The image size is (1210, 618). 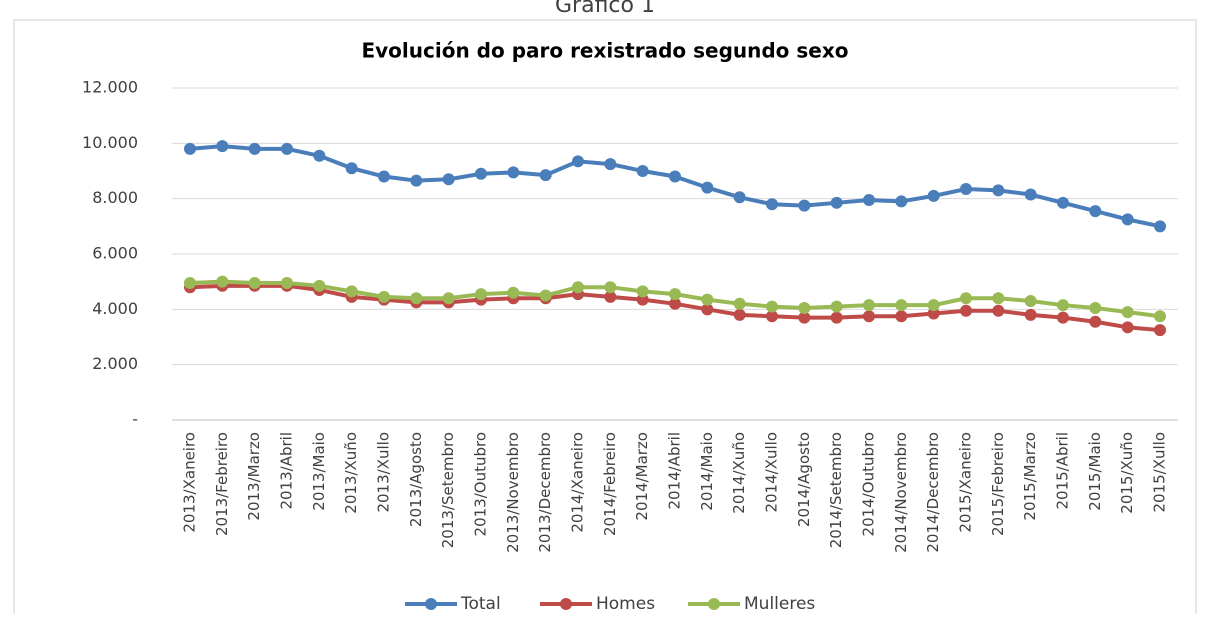 I want to click on x-tick-label: 2013/Marzo, so click(x=254, y=476).